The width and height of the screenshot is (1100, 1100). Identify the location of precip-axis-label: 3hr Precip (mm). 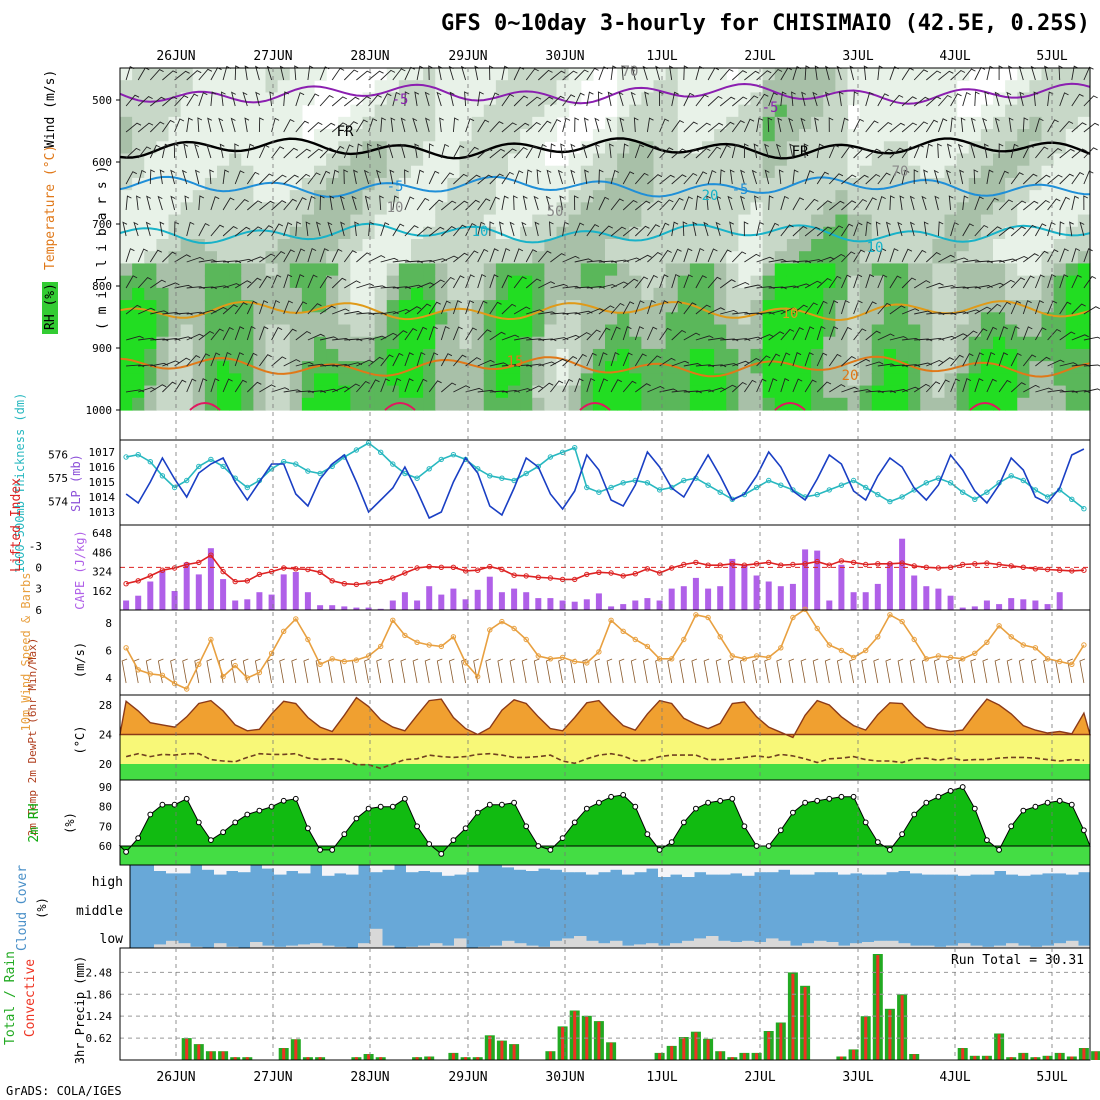
(80, 1010).